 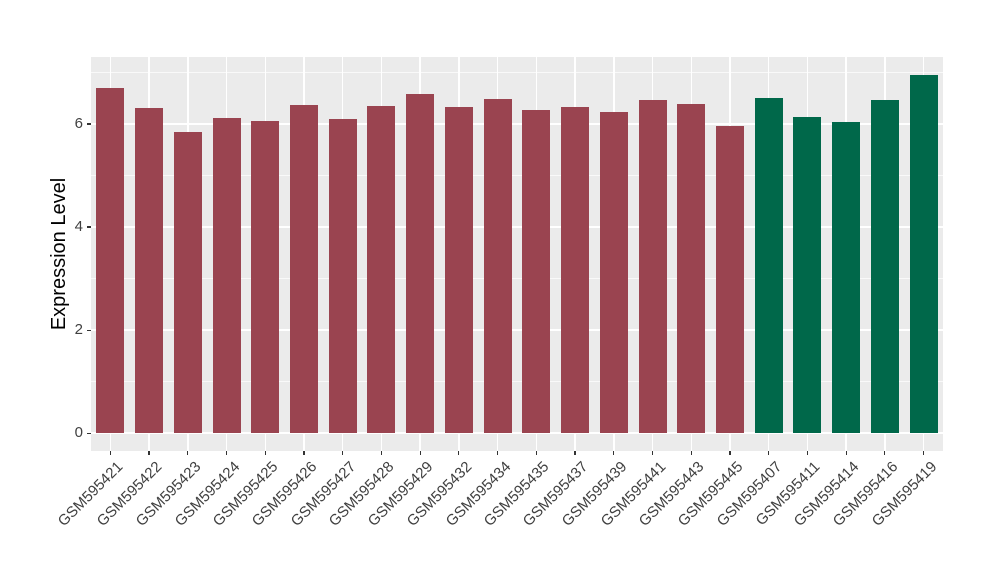 I want to click on y-tick-label: 6, so click(x=78, y=123).